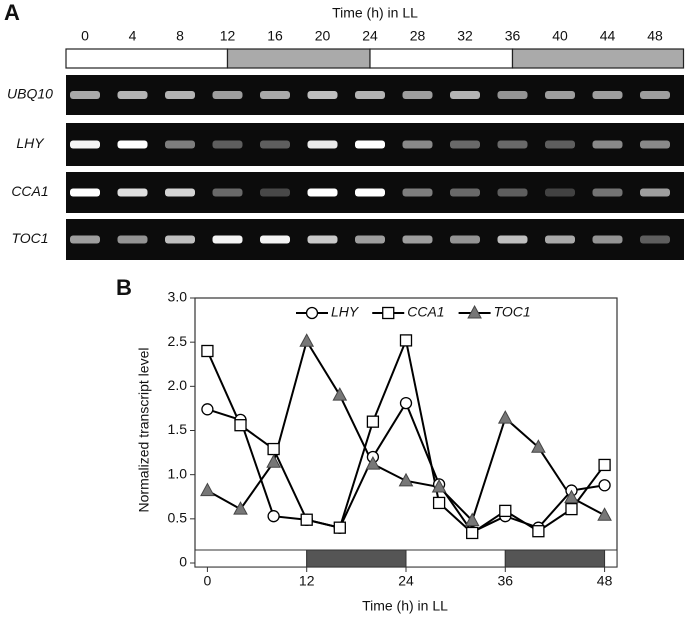 Image resolution: width=688 pixels, height=622 pixels. What do you see at coordinates (425, 312) in the screenshot?
I see `legend-label: CCA1` at bounding box center [425, 312].